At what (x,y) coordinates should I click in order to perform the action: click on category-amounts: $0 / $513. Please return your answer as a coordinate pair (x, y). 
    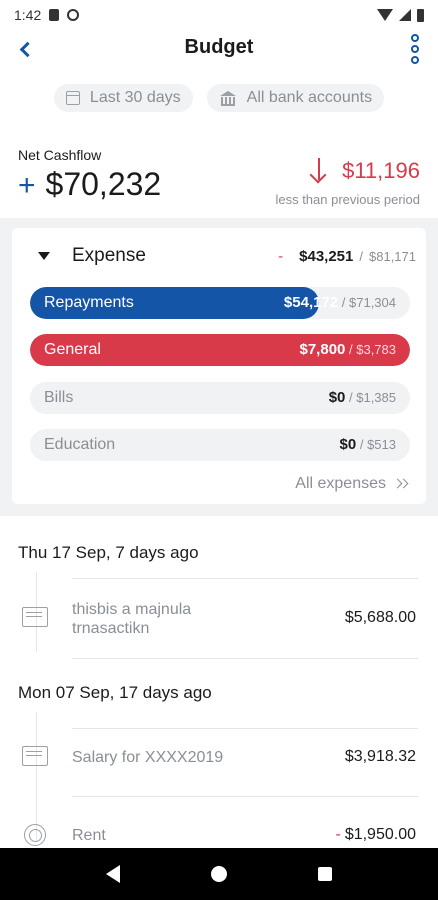
    Looking at the image, I should click on (368, 445).